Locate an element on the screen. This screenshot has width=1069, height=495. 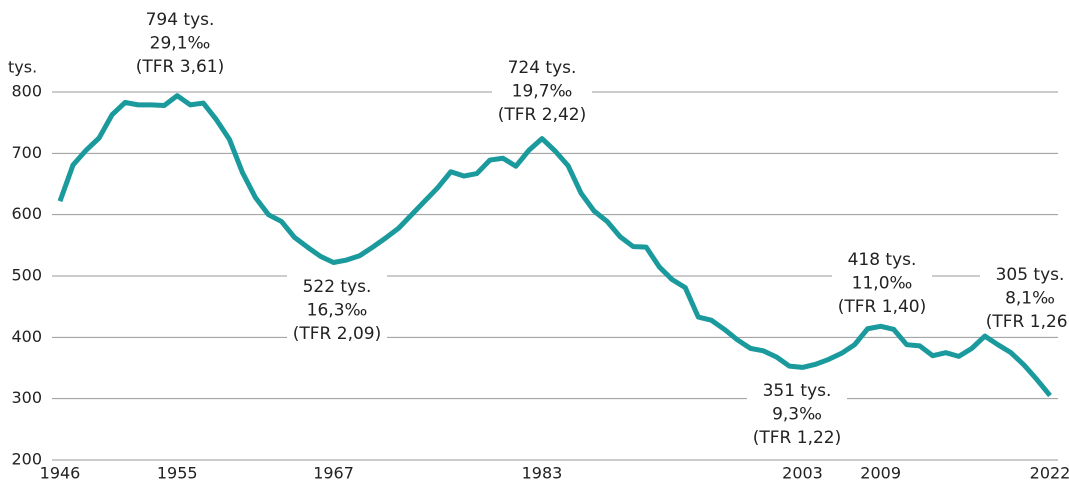
y-tick-label: 500 is located at coordinates (26, 275).